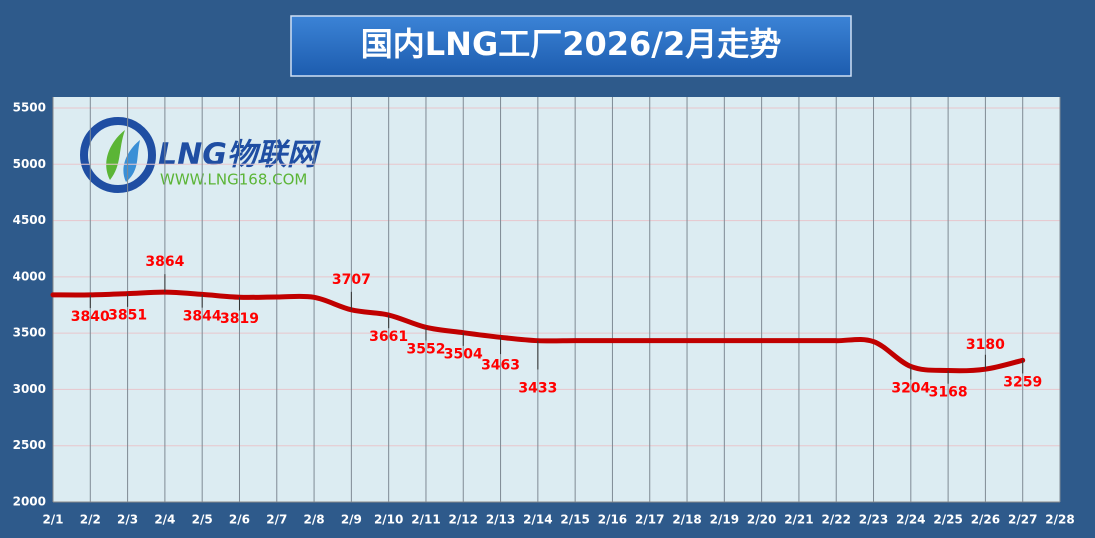 The image size is (1095, 538). Describe the element at coordinates (985, 520) in the screenshot. I see `x-tick-label: 2/26` at that location.